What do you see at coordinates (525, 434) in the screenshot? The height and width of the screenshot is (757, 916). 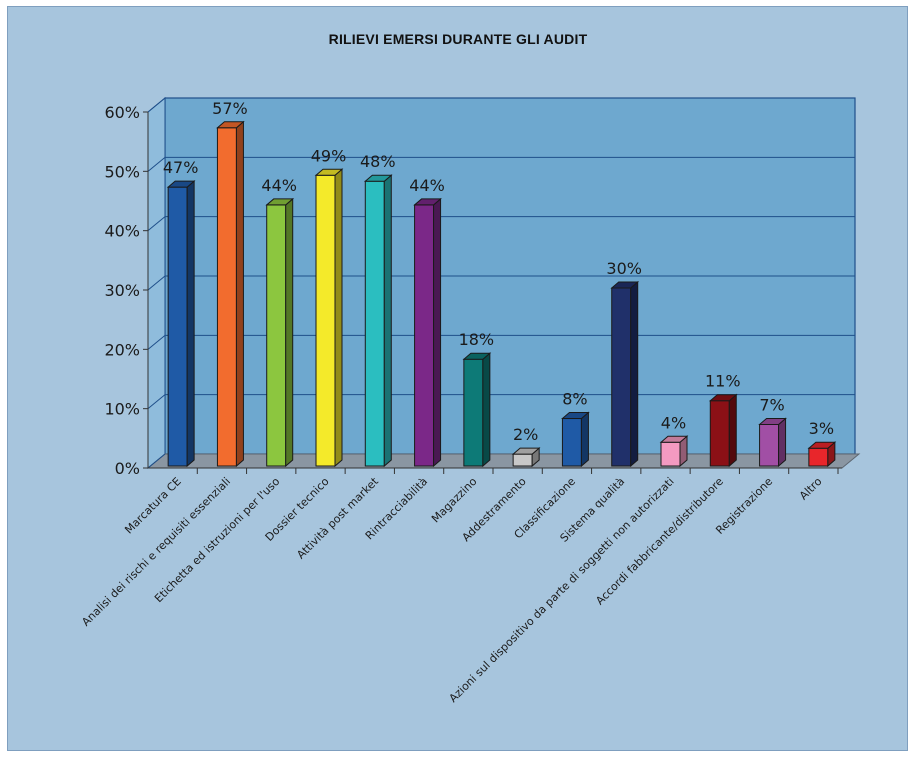 I see `data-label: 2%` at bounding box center [525, 434].